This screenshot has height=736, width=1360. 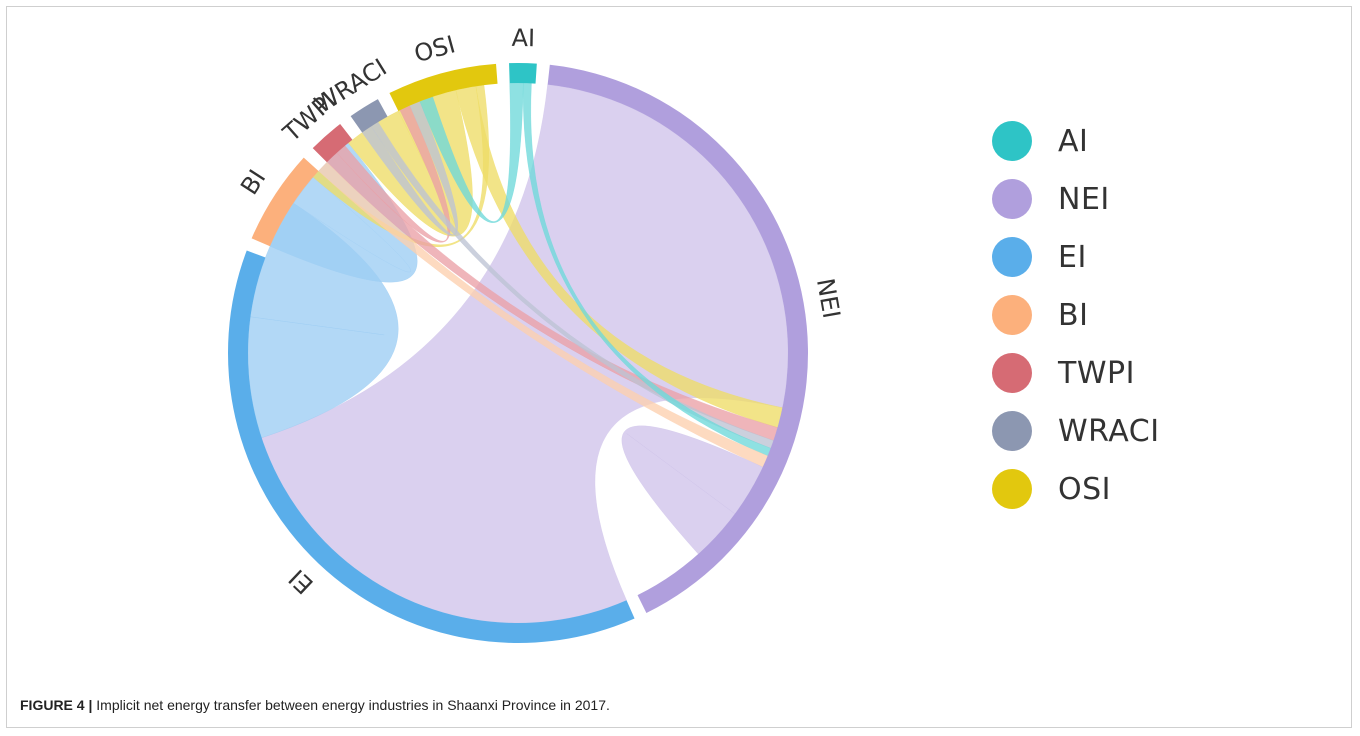 I want to click on legend-label: WRACI, so click(x=1109, y=431).